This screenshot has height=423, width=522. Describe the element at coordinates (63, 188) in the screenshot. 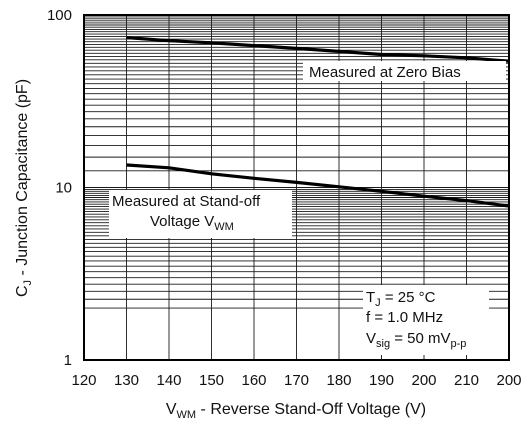

I see `y-tick-label: 10` at that location.